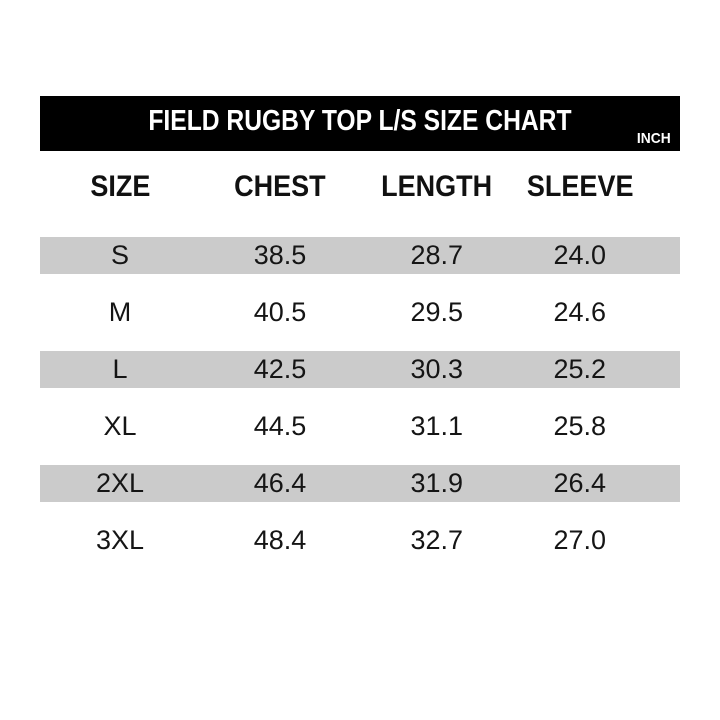 The height and width of the screenshot is (720, 720). What do you see at coordinates (120, 426) in the screenshot?
I see `cell-size: XL` at bounding box center [120, 426].